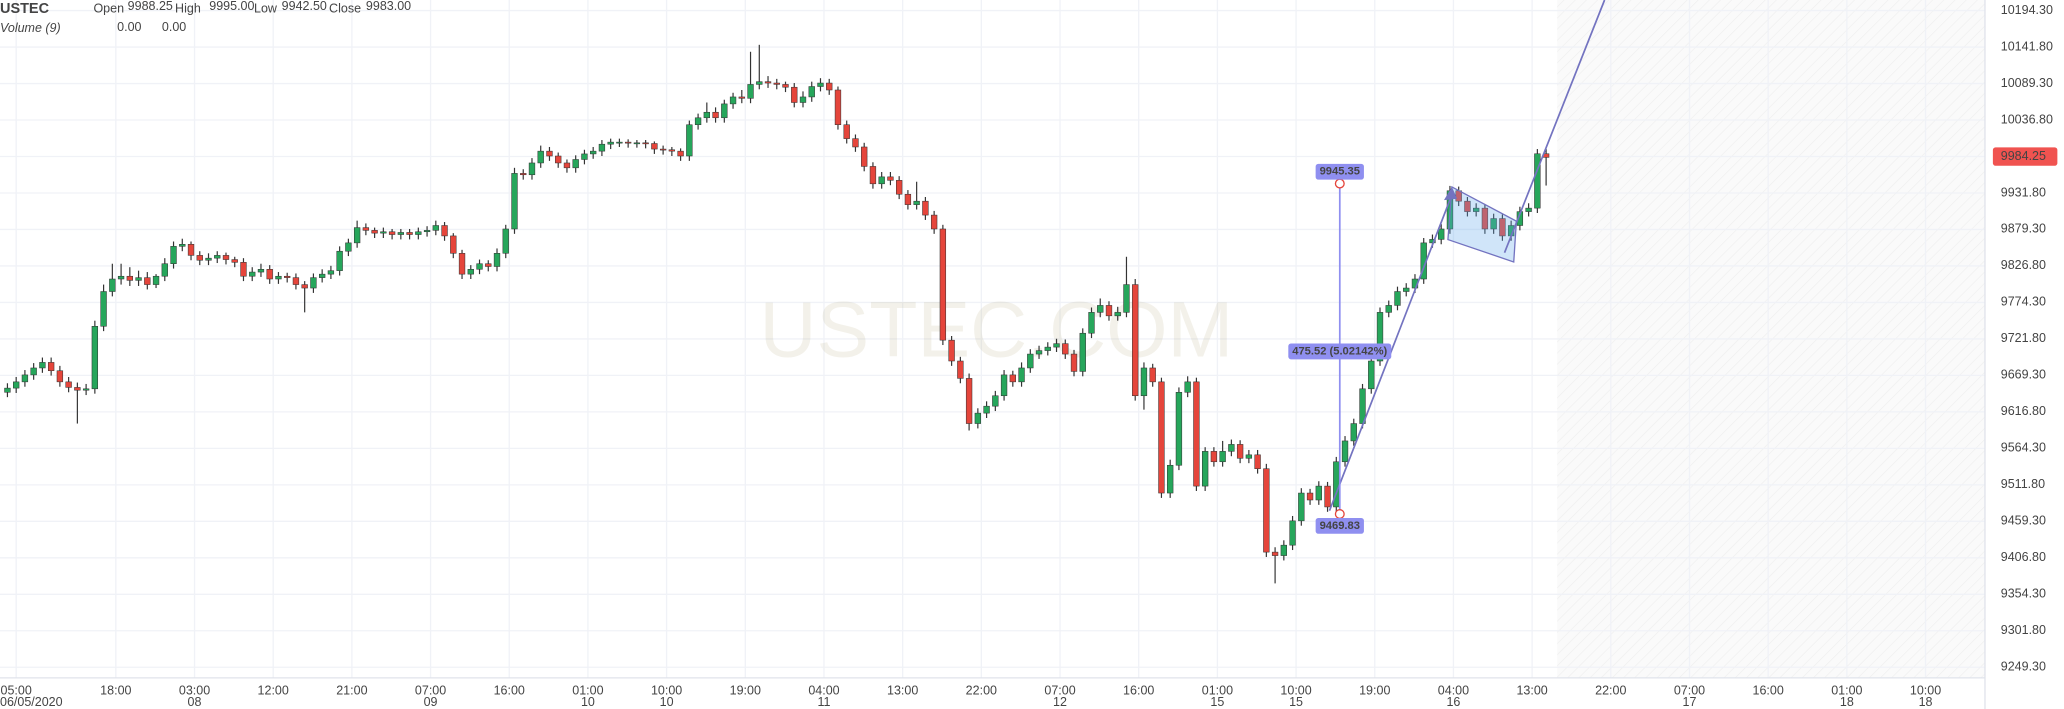  I want to click on y-tick-label: 9931.80, so click(2023, 192).